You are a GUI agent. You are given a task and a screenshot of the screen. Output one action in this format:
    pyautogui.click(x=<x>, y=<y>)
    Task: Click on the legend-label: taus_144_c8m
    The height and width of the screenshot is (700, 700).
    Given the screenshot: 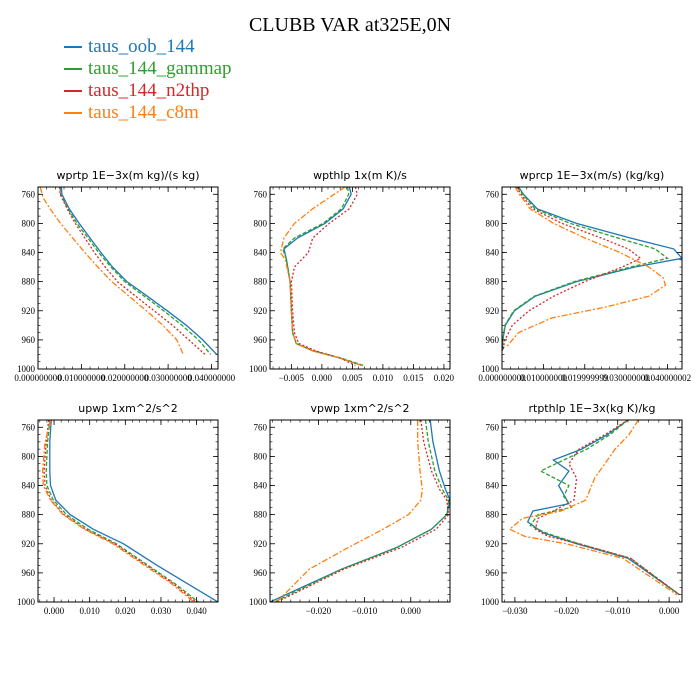 What is the action you would take?
    pyautogui.click(x=143, y=112)
    